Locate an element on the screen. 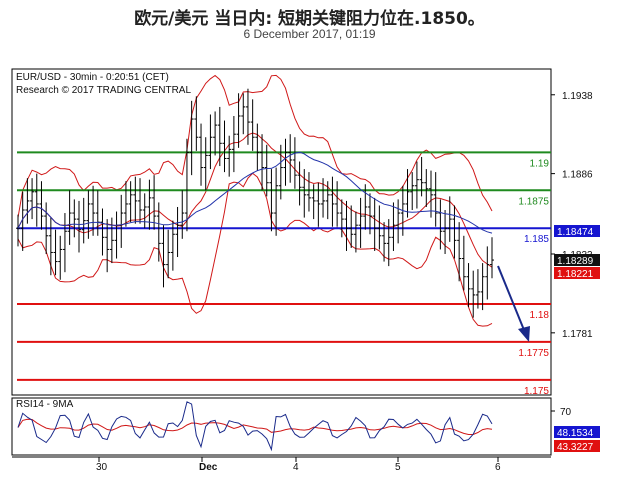 This screenshot has height=480, width=619. page-subtitle: 6 December 2017, 01:19 is located at coordinates (309, 34).